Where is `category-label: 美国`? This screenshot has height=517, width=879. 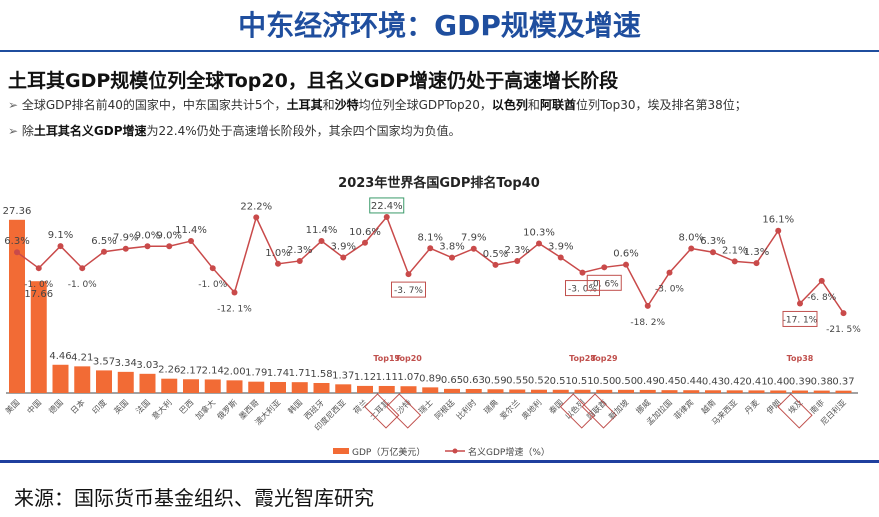
category-label: 美国 is located at coordinates (12, 406).